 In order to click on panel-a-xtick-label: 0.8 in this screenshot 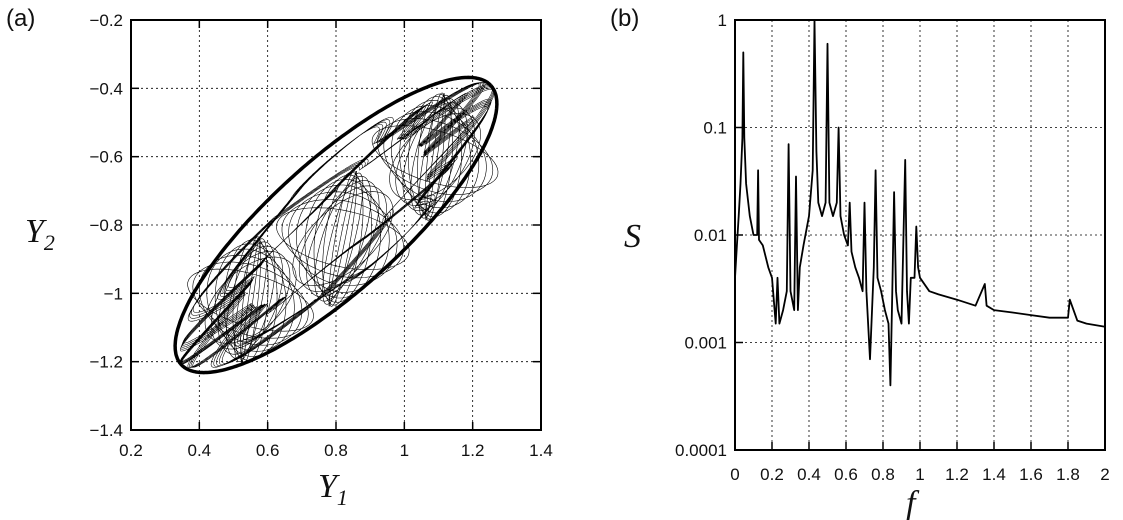, I will do `click(336, 450)`.